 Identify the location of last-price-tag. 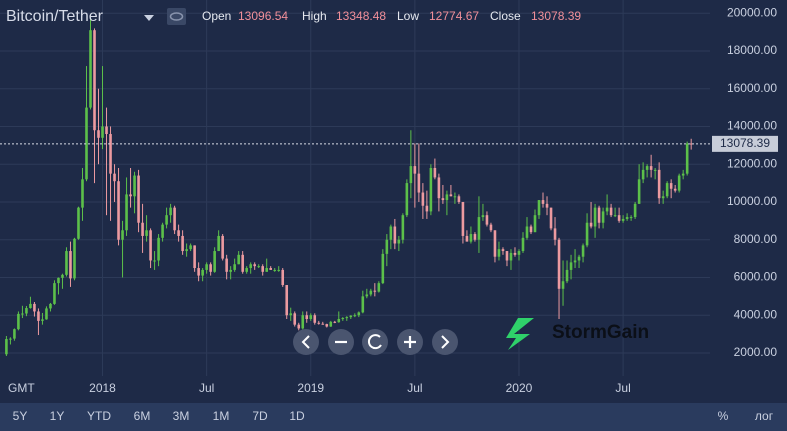
(745, 143).